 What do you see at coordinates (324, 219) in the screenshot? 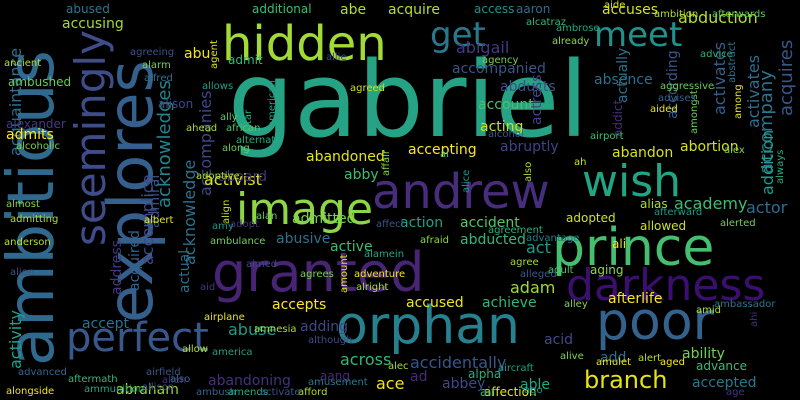
I see `cloud-word: admitted` at bounding box center [324, 219].